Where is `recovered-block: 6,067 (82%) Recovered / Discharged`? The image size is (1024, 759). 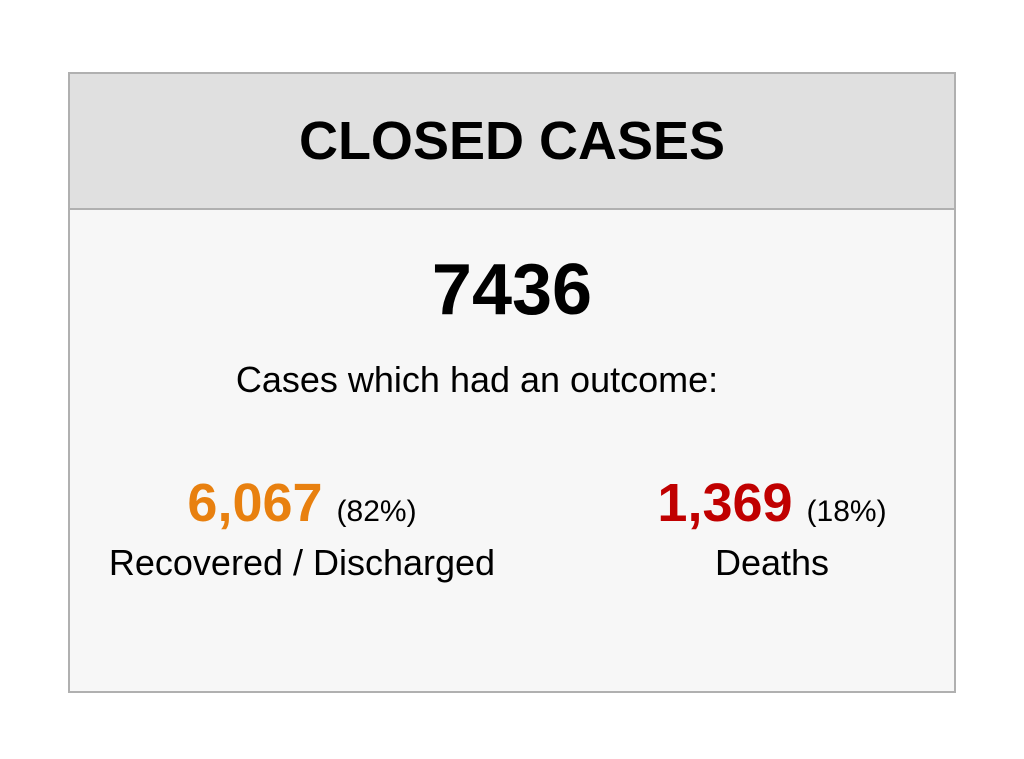
recovered-block: 6,067 (82%) Recovered / Discharged is located at coordinates (302, 528).